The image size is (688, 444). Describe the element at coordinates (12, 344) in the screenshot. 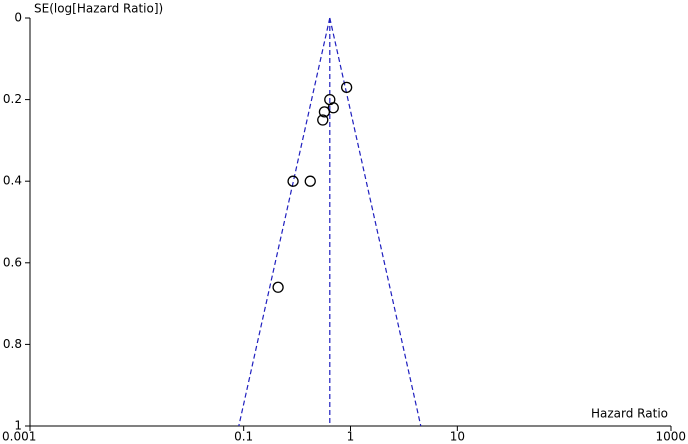

I see `y-tick-label: 0.8` at that location.